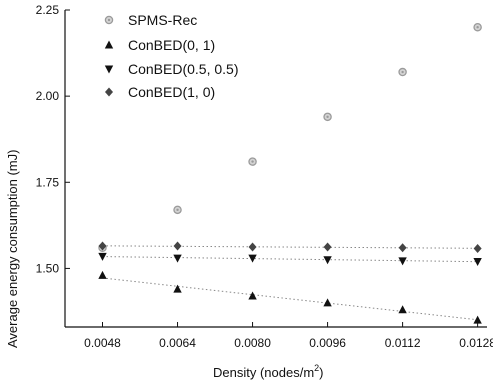 Image resolution: width=493 pixels, height=384 pixels. What do you see at coordinates (263, 372) in the screenshot?
I see `x-axis-label-main: Density (nodes/m` at bounding box center [263, 372].